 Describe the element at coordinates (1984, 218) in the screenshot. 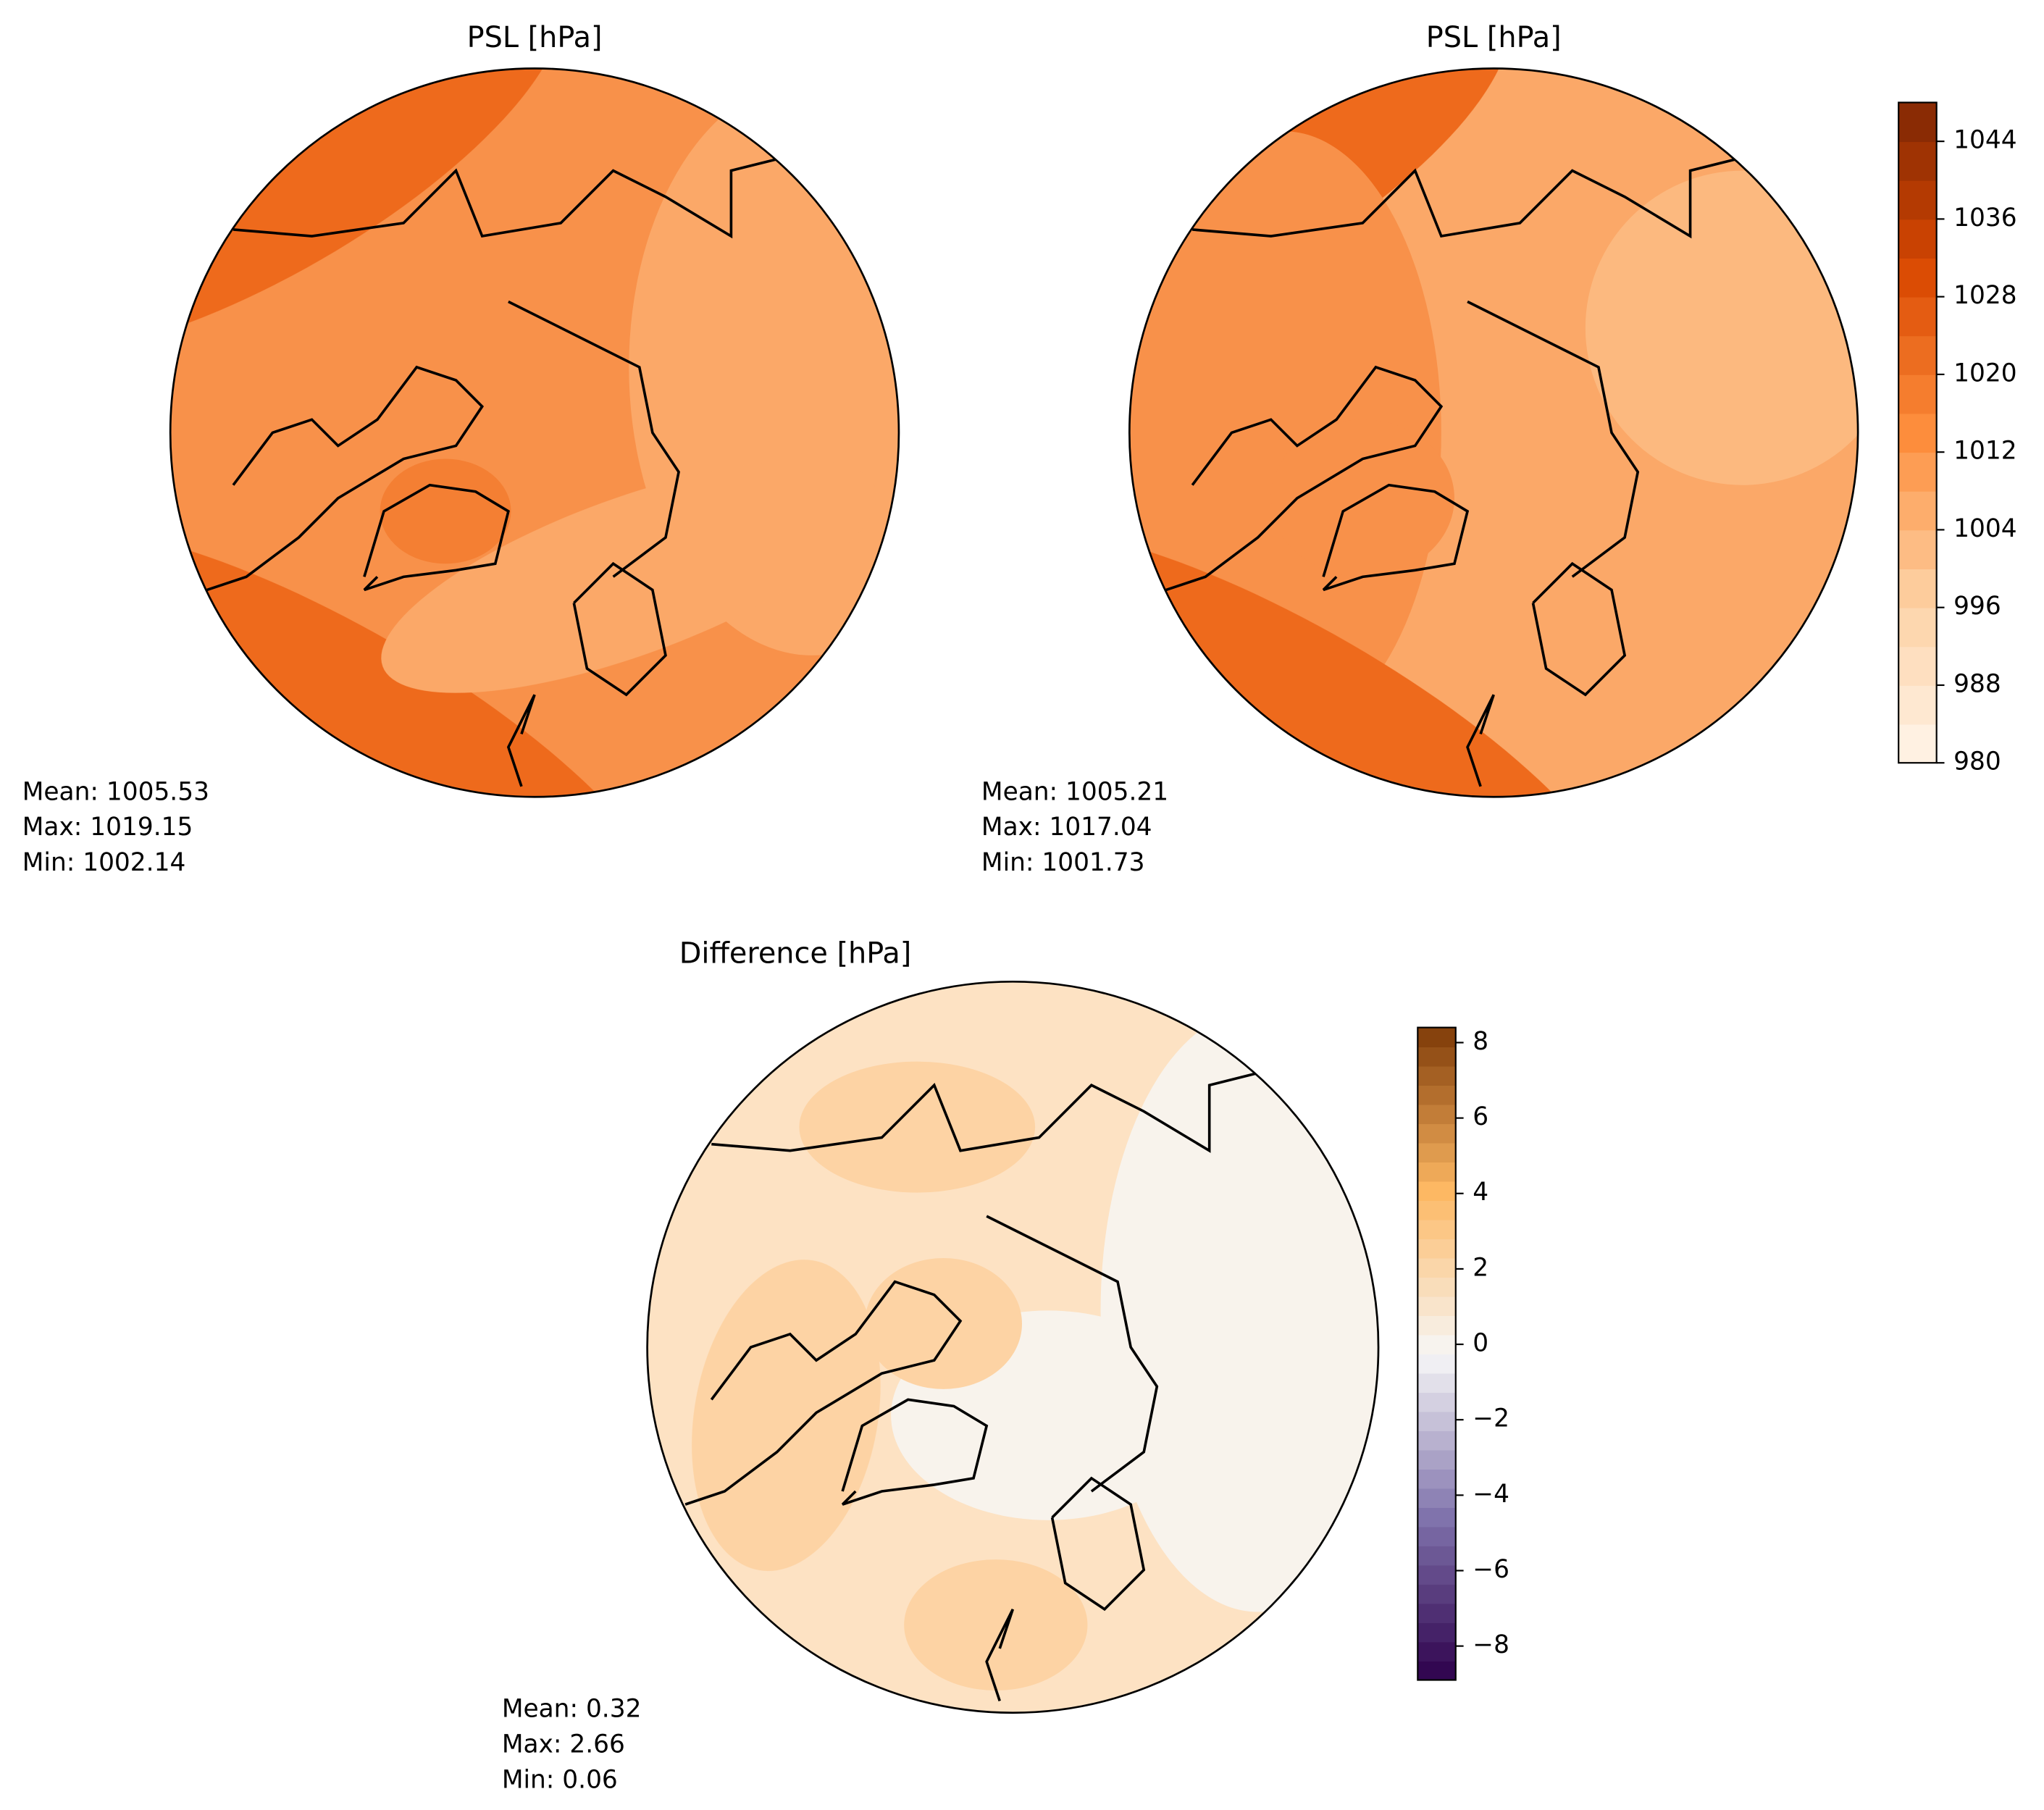

I see `colorbar-tick-label: 1036` at that location.